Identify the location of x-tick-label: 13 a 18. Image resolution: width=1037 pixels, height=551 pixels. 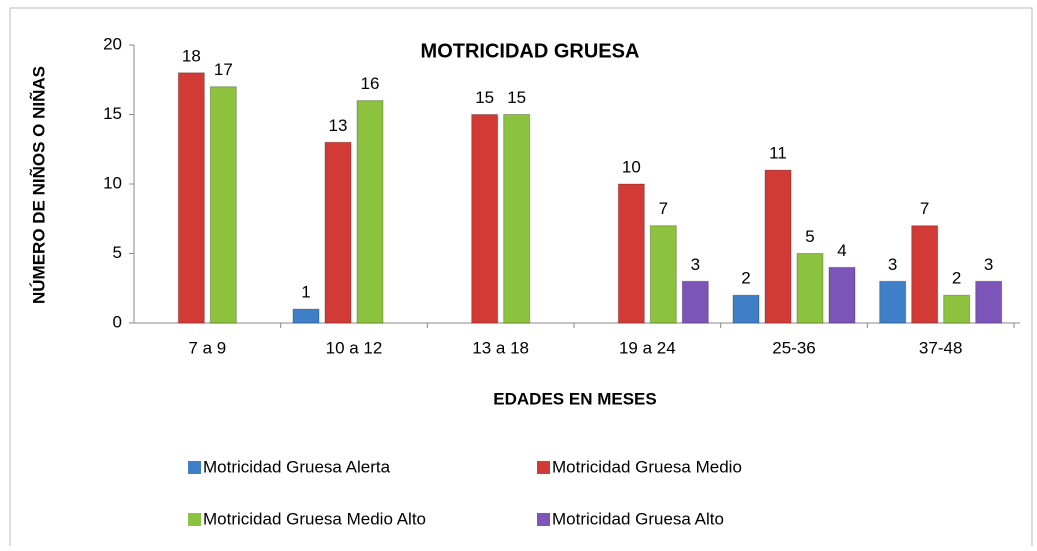
(500, 347).